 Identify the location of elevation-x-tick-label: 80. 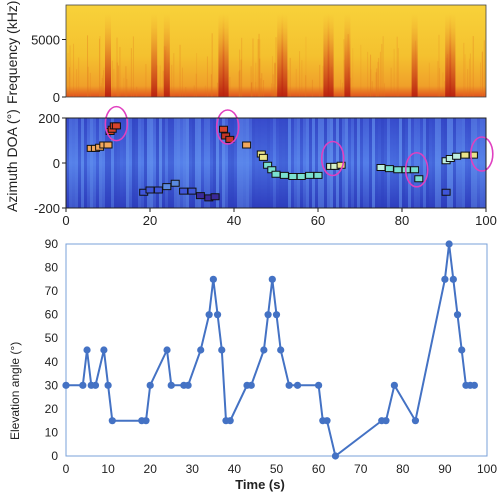
(403, 469).